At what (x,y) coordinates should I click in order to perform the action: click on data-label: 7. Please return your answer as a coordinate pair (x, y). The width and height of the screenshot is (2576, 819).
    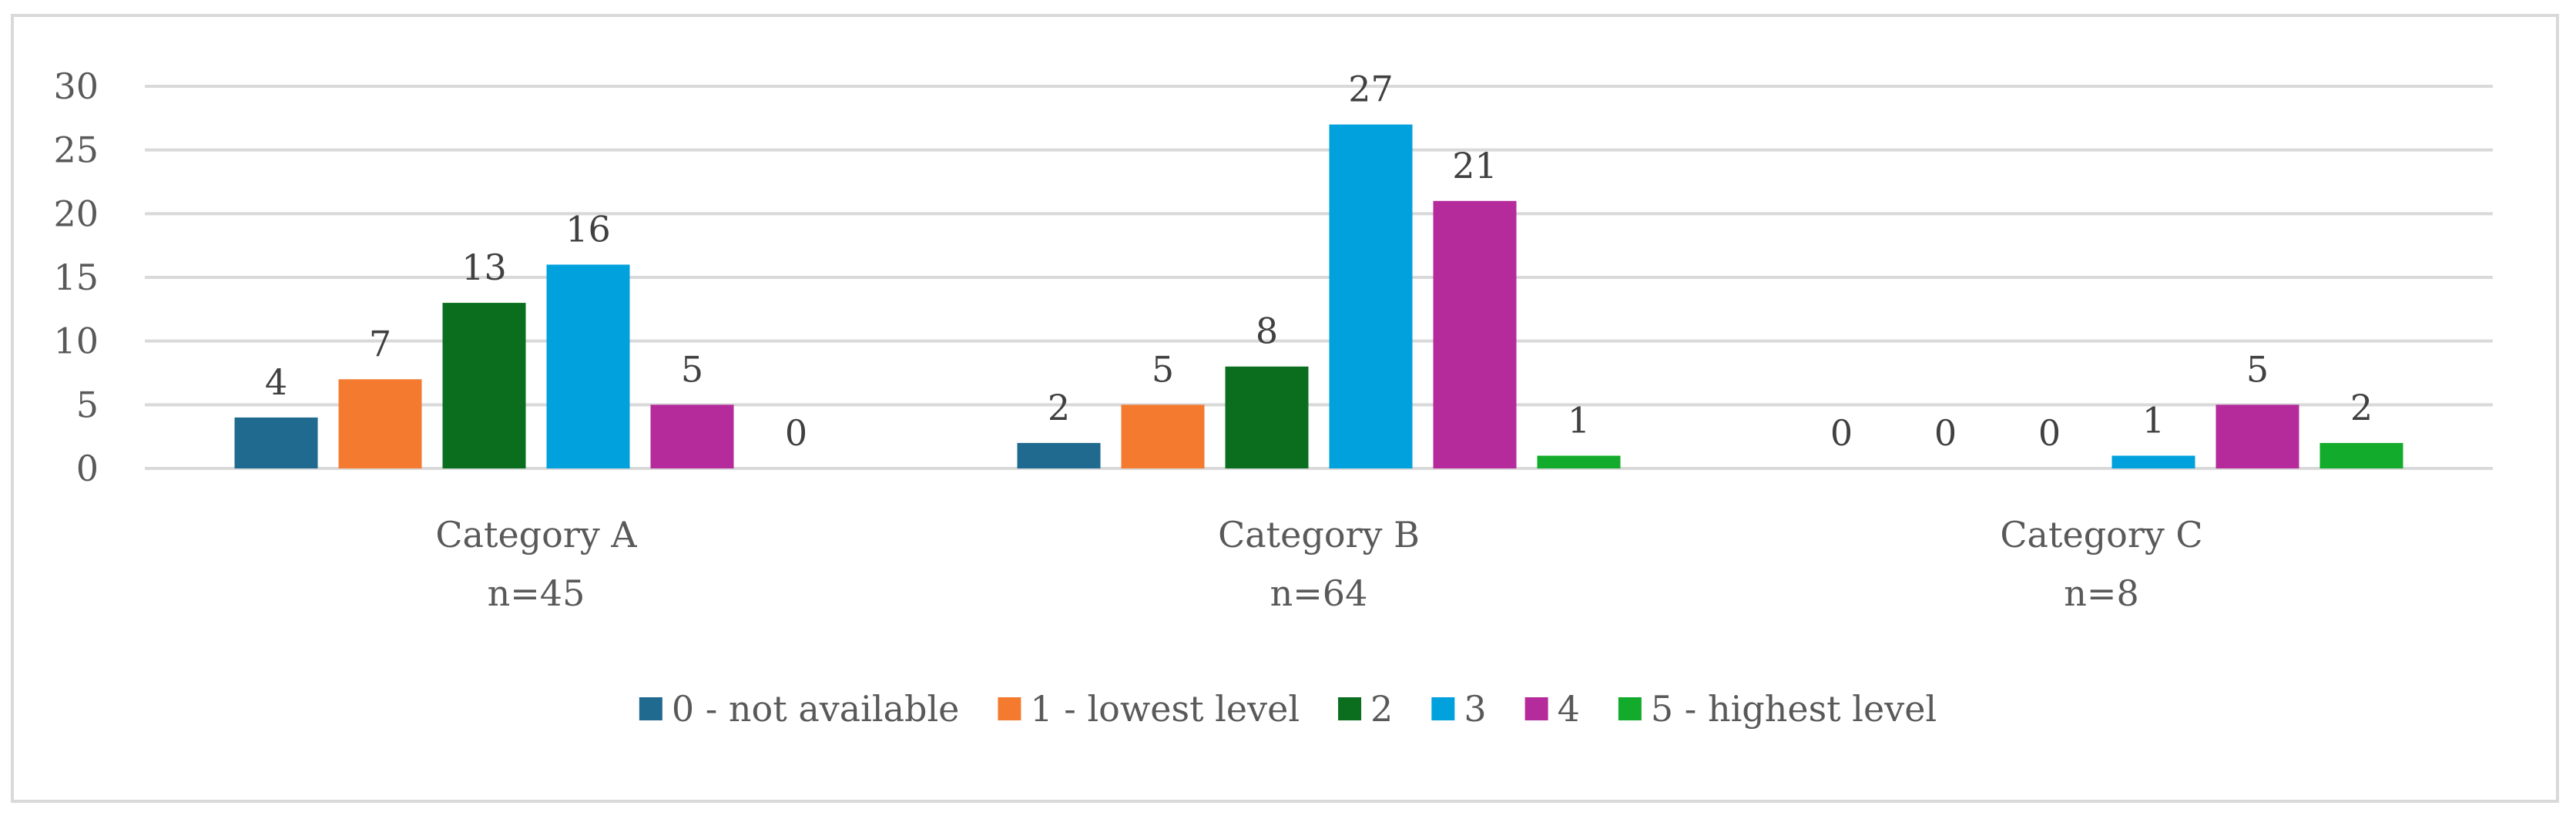
    Looking at the image, I should click on (380, 344).